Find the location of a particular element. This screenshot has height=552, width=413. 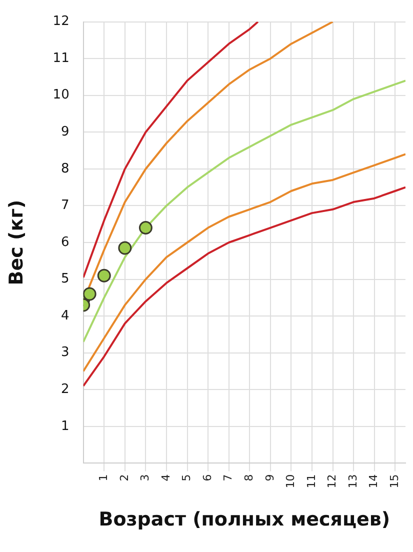

y-tick-label: 6 is located at coordinates (65, 242).